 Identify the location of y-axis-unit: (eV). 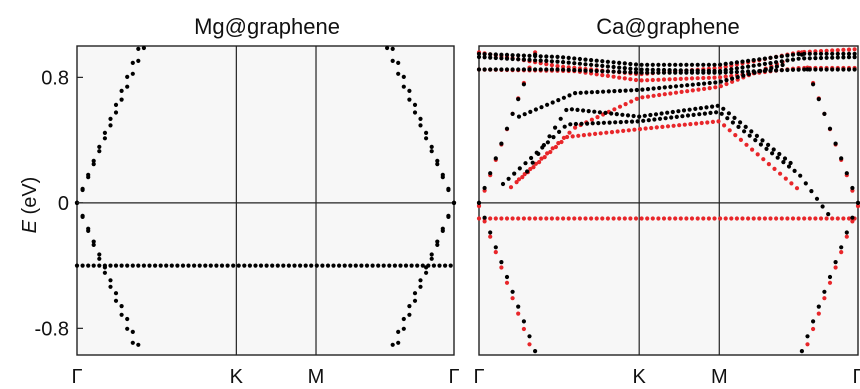
(30, 196).